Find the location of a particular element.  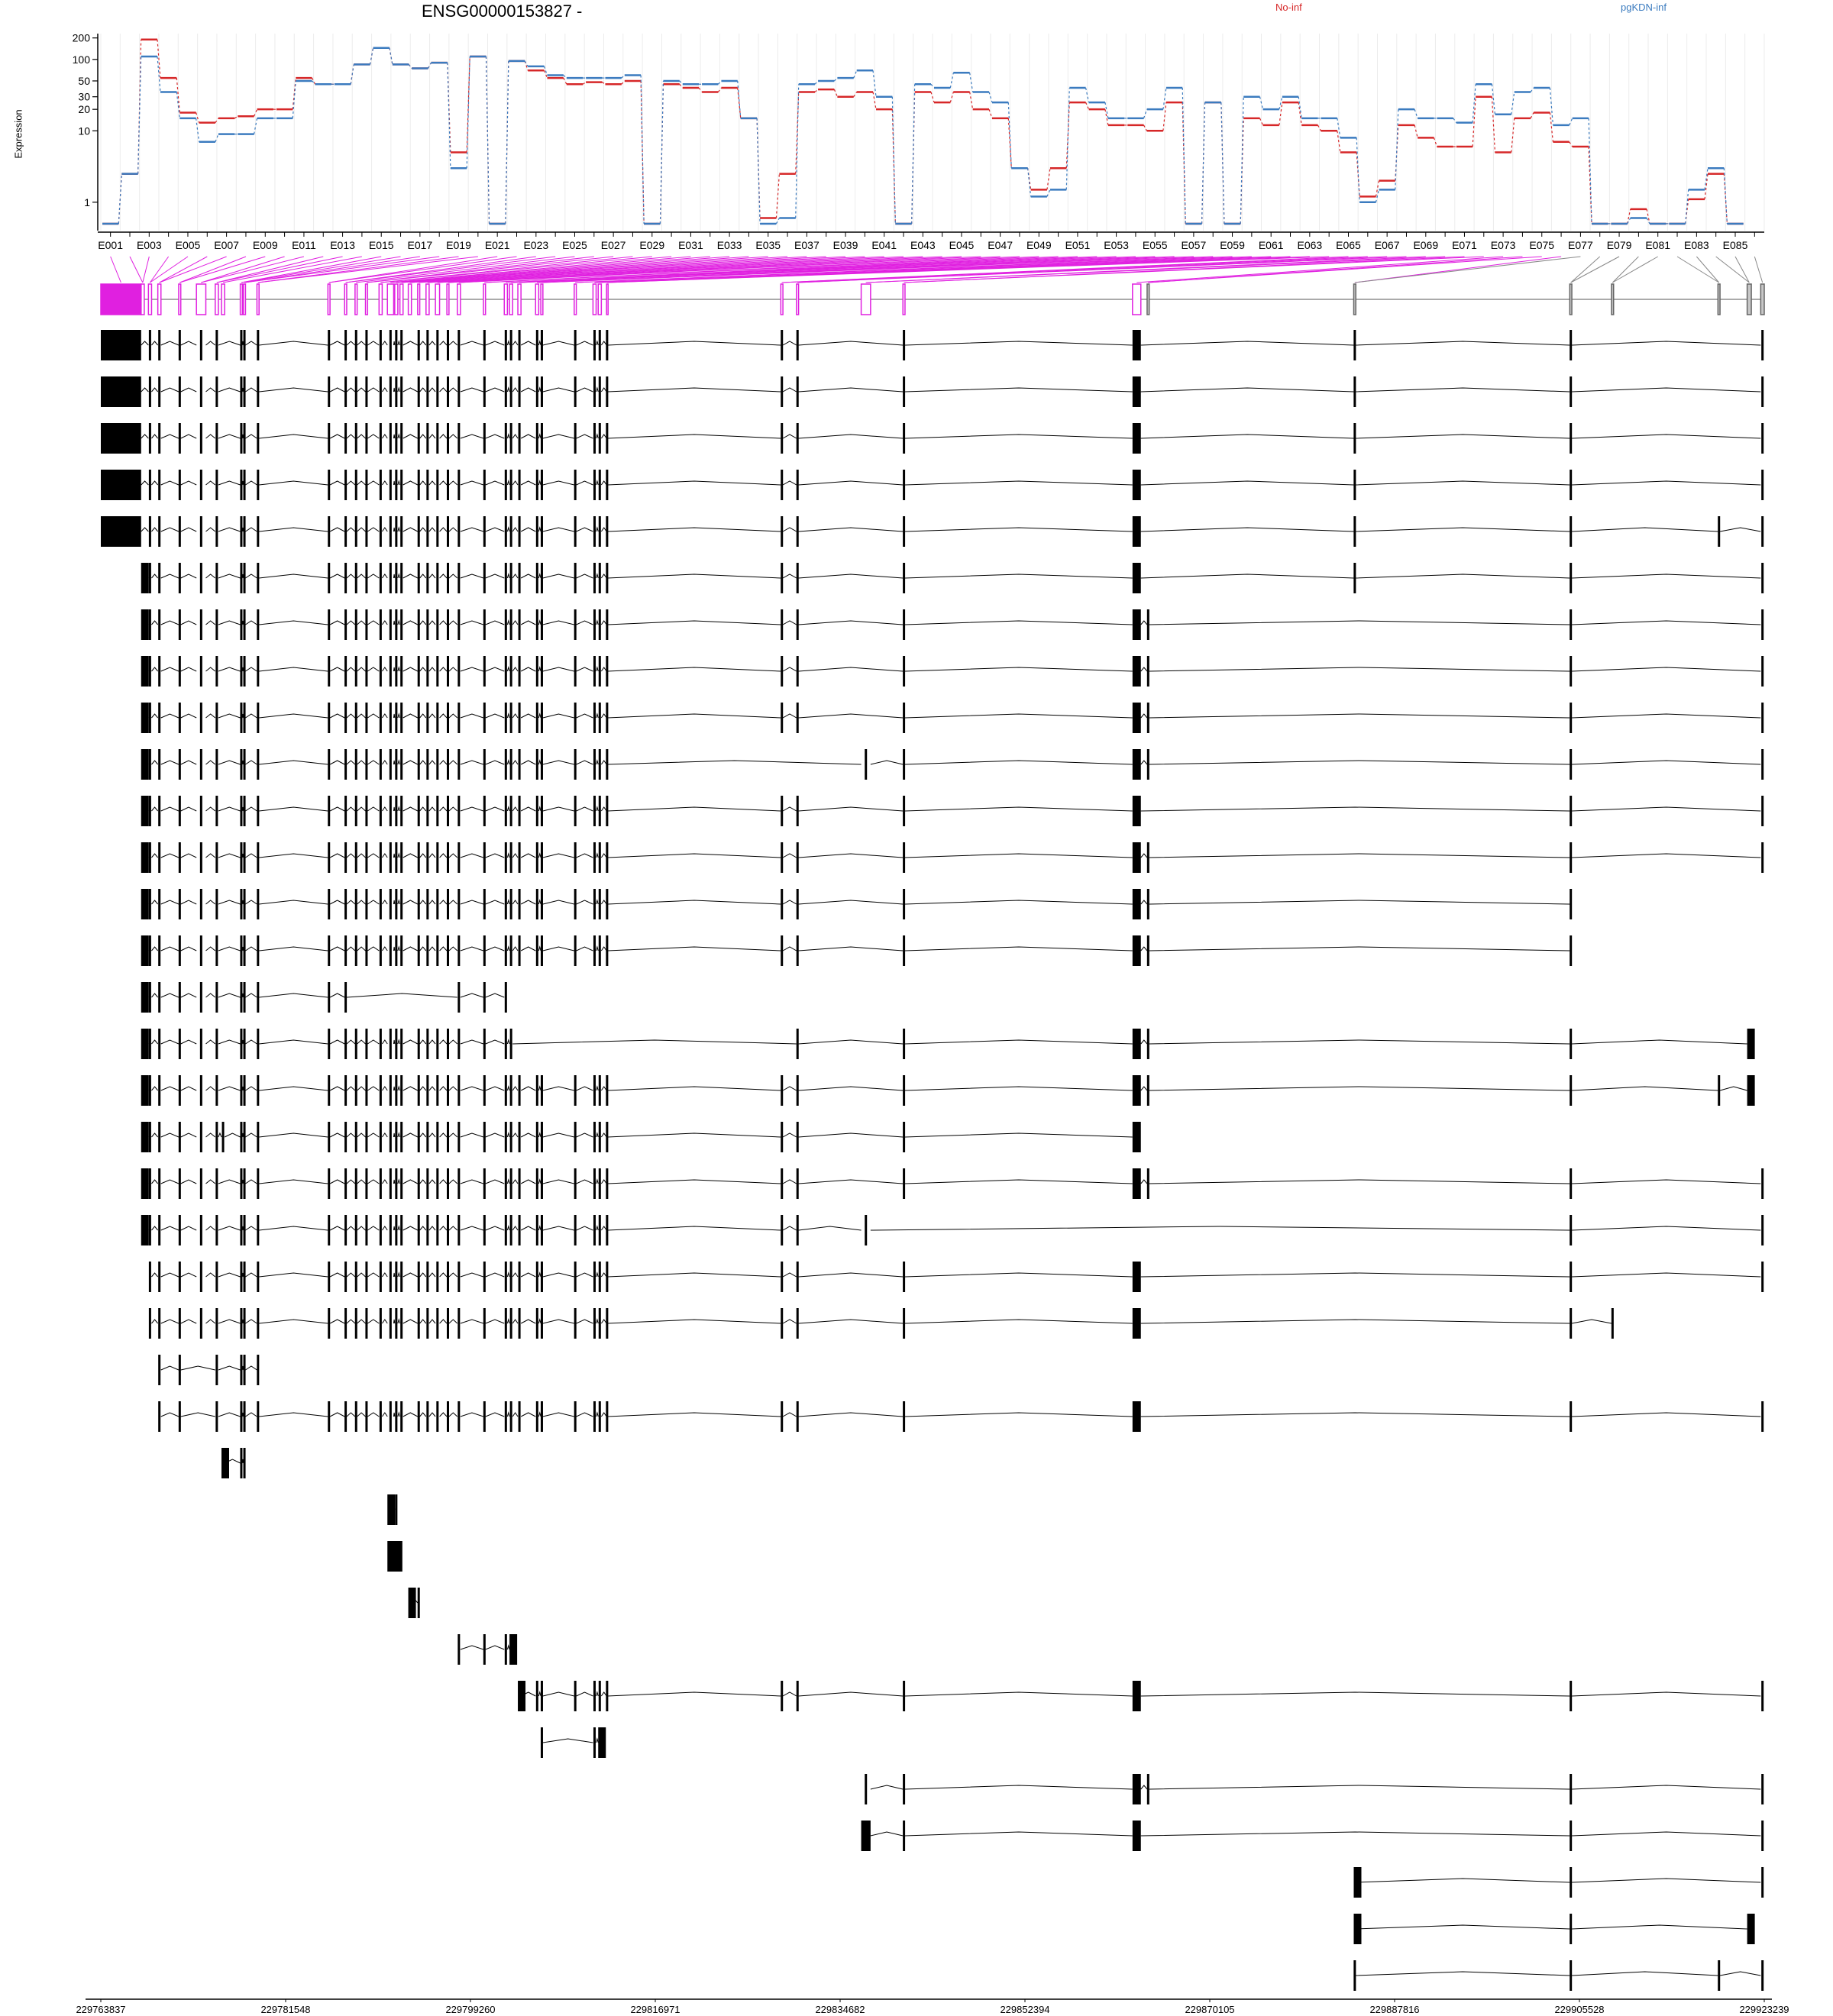

x-tick-label: E083 is located at coordinates (1697, 245).